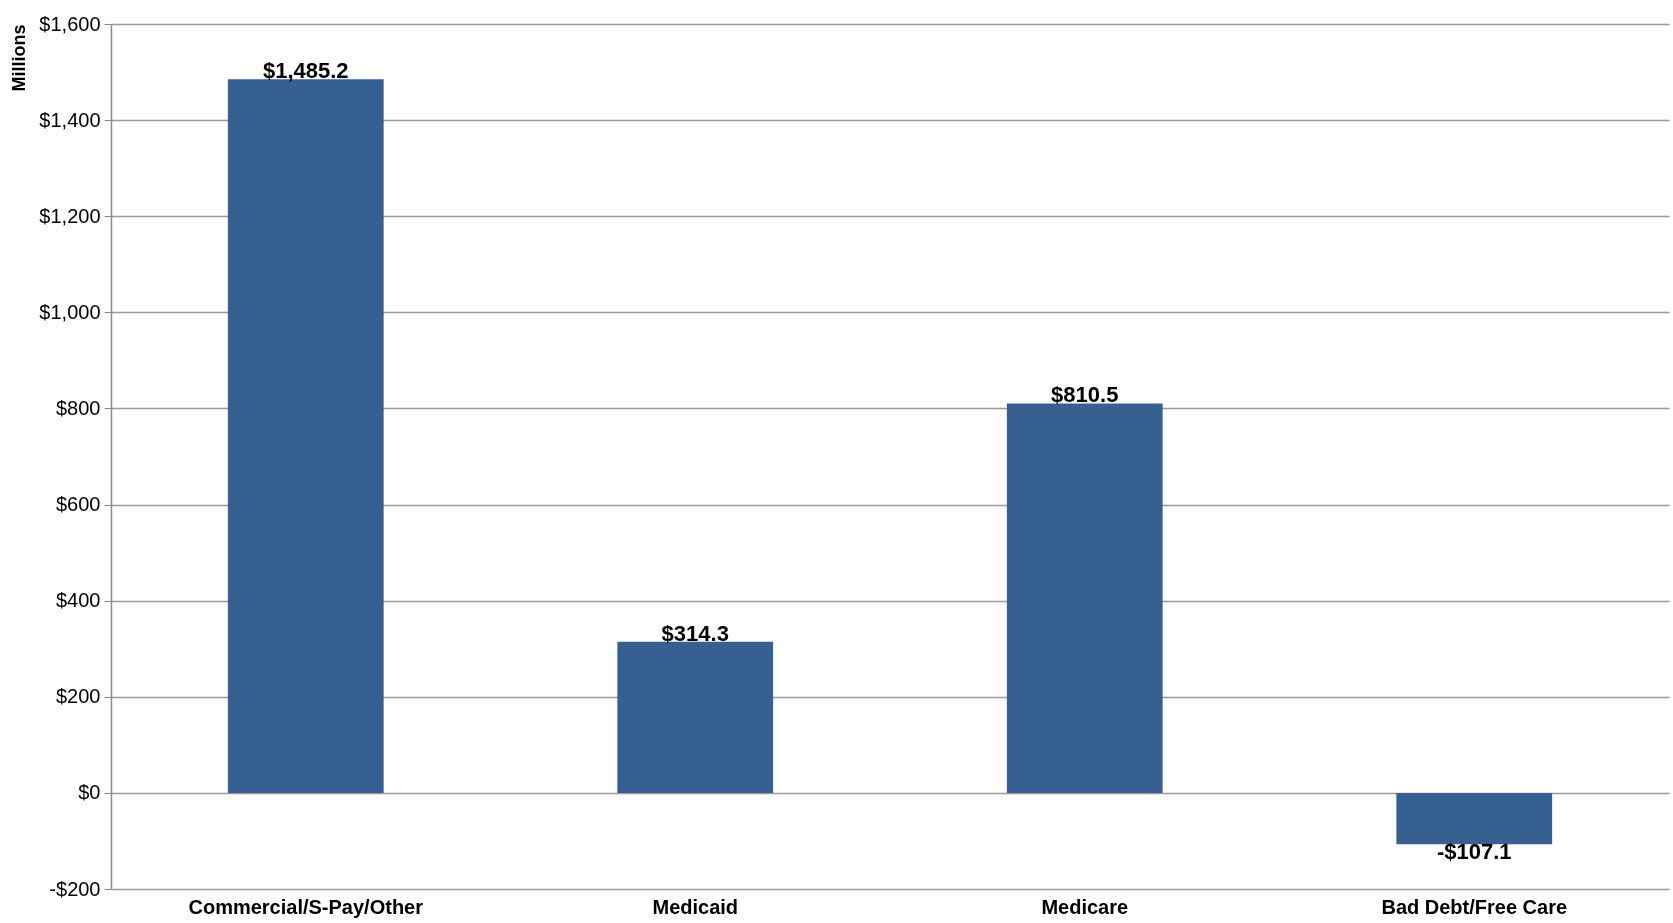 Image resolution: width=1673 pixels, height=923 pixels. What do you see at coordinates (89, 792) in the screenshot?
I see `y-tick-label: $0` at bounding box center [89, 792].